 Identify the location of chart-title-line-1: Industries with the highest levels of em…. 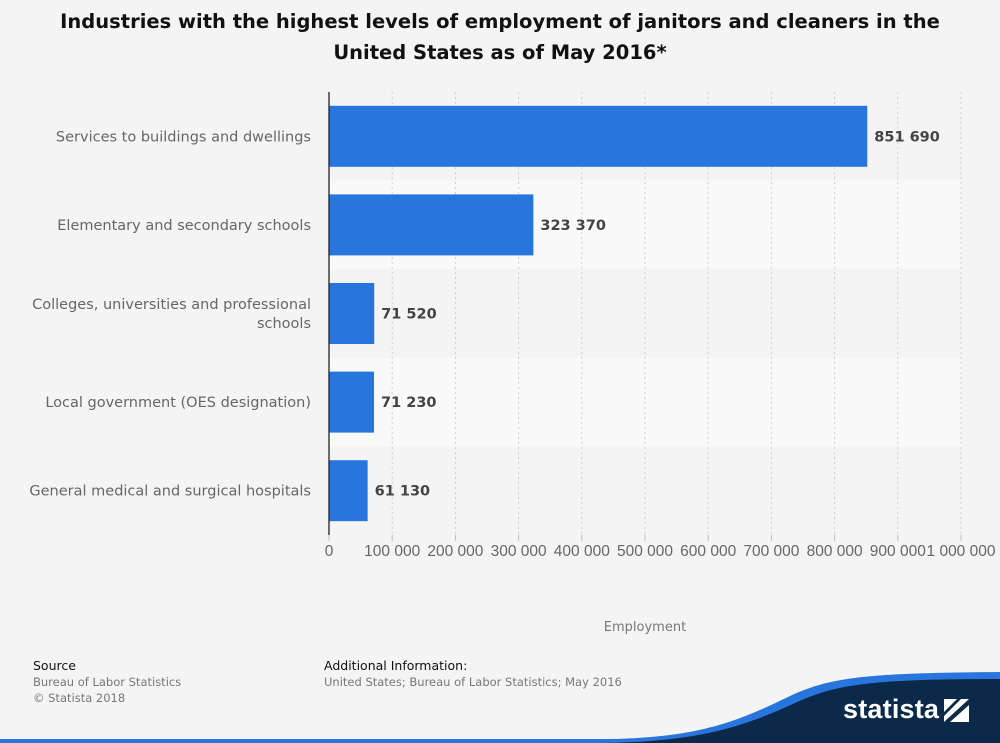
(500, 21).